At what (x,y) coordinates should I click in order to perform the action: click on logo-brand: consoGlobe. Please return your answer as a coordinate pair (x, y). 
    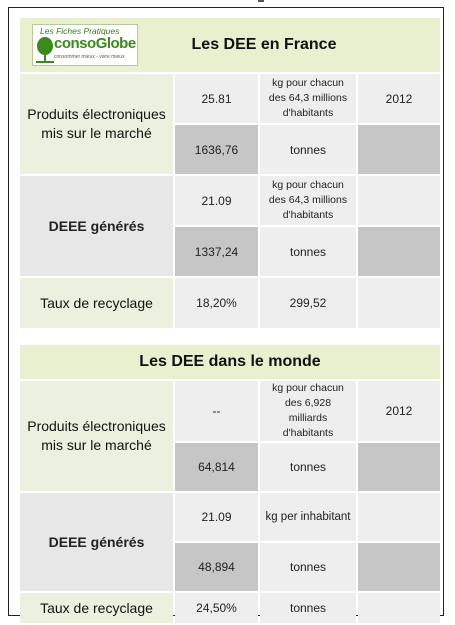
    Looking at the image, I should click on (95, 43).